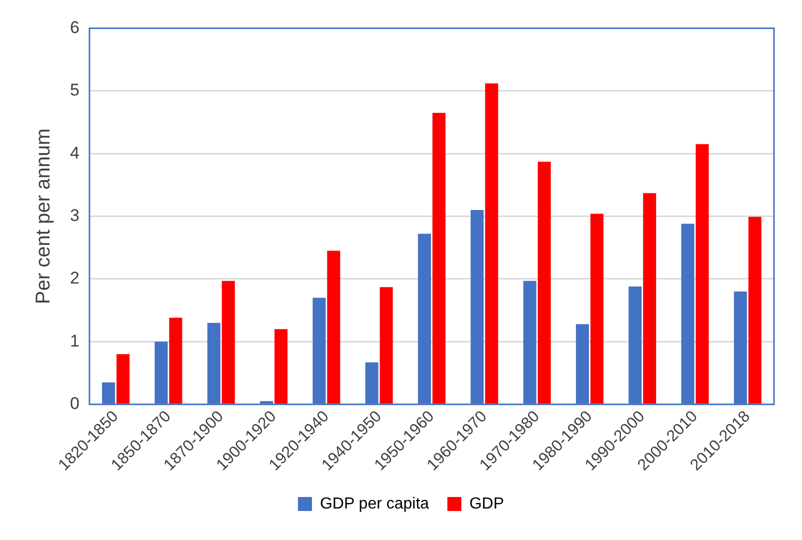  I want to click on y-axis-title: Per cent per annum, so click(43, 216).